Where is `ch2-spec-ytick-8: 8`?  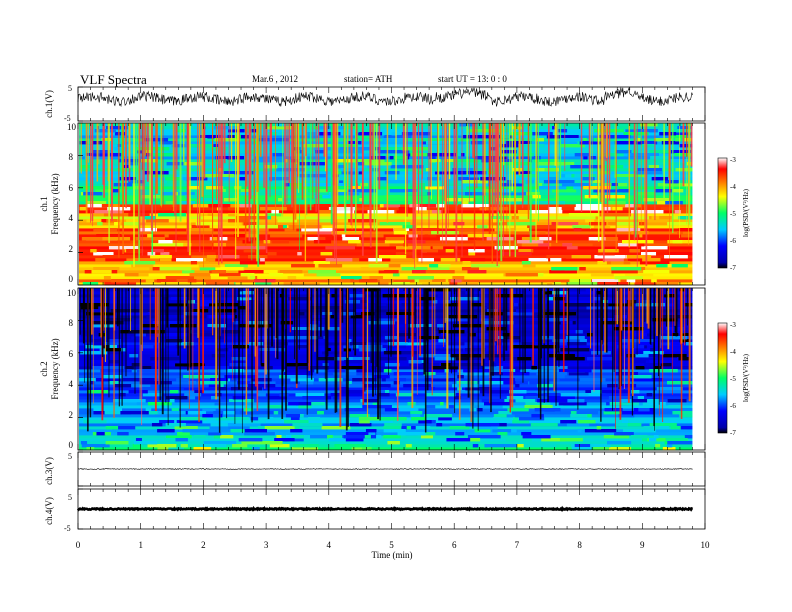 ch2-spec-ytick-8: 8 is located at coordinates (71, 323).